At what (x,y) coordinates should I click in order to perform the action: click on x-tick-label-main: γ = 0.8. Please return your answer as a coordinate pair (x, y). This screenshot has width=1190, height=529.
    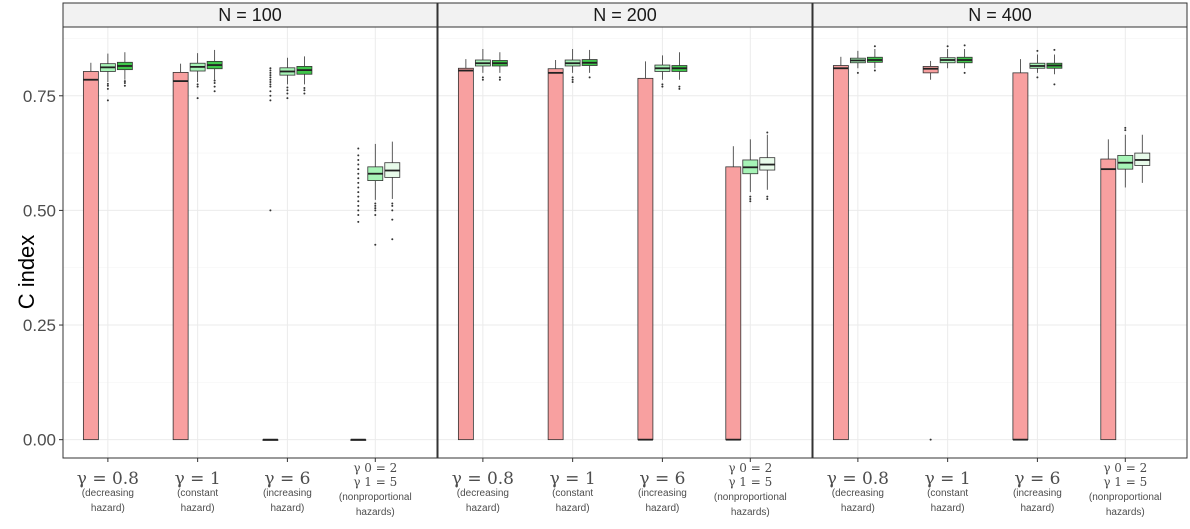
    Looking at the image, I should click on (858, 479).